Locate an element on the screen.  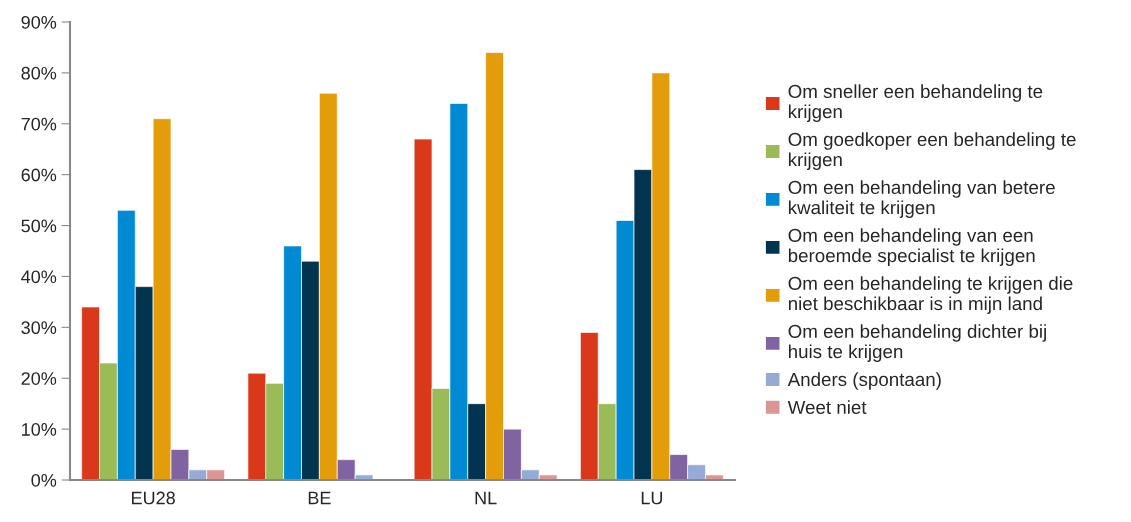
legend-label: Om een behandeling van betere kwaliteit te krijgen is located at coordinates (921, 199).